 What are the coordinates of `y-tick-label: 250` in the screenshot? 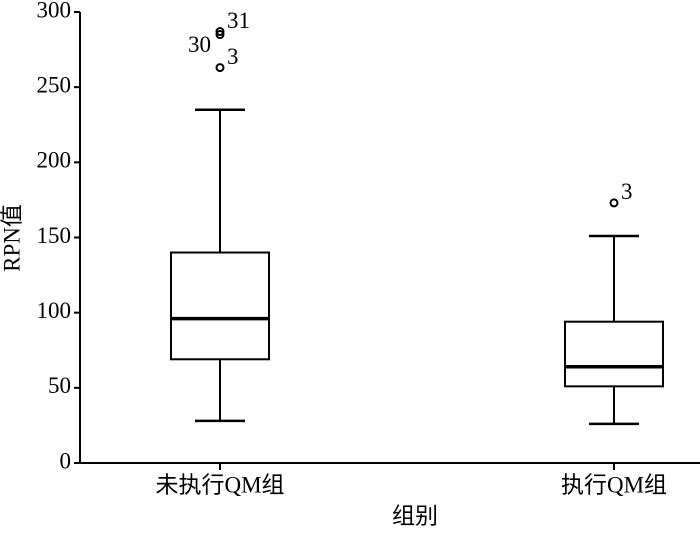 It's located at (54, 84).